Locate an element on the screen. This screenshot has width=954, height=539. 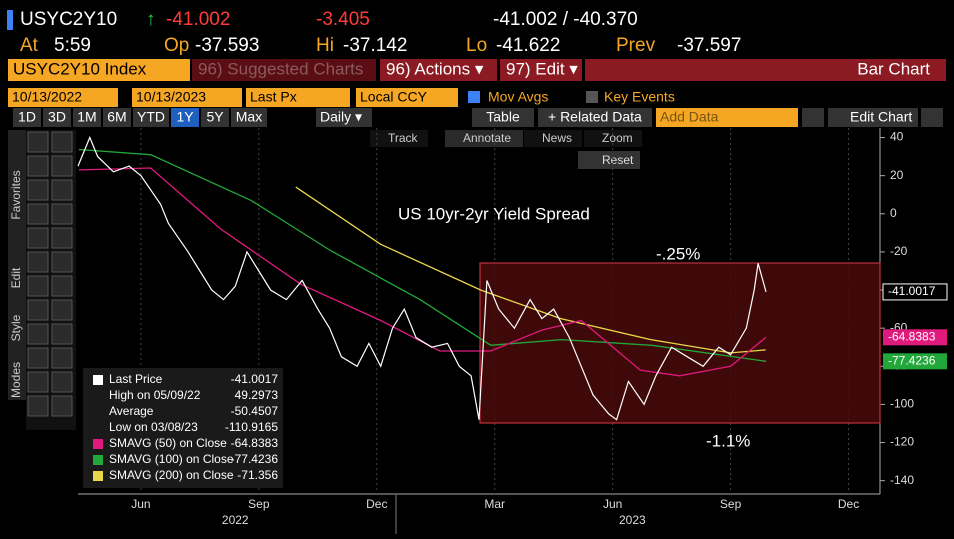
period: 1Y is located at coordinates (185, 117).